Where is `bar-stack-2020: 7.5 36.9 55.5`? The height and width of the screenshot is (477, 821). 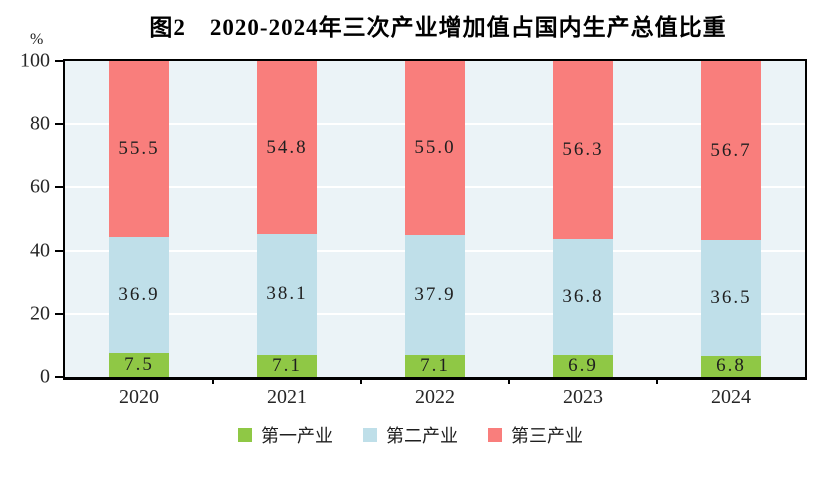
bar-stack-2020: 7.5 36.9 55.5 is located at coordinates (139, 219).